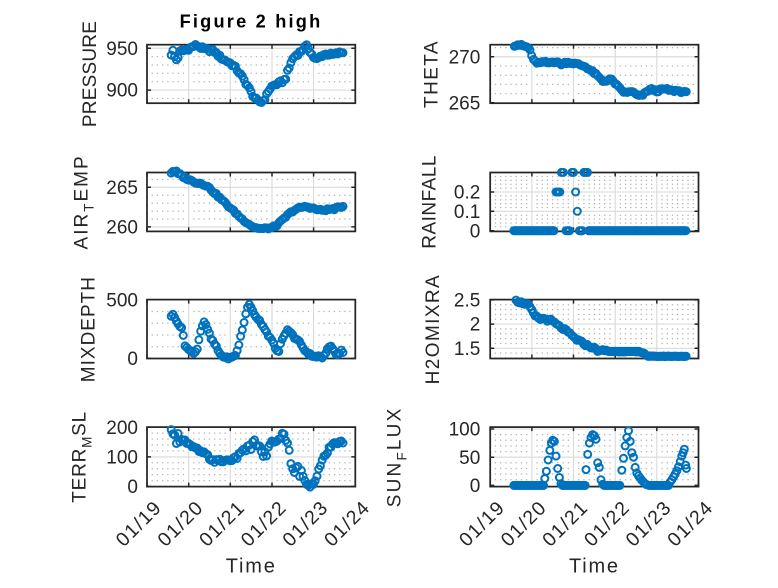 The height and width of the screenshot is (588, 778). What do you see at coordinates (397, 457) in the screenshot?
I see `svg-text: SUNFLUX` at bounding box center [397, 457].